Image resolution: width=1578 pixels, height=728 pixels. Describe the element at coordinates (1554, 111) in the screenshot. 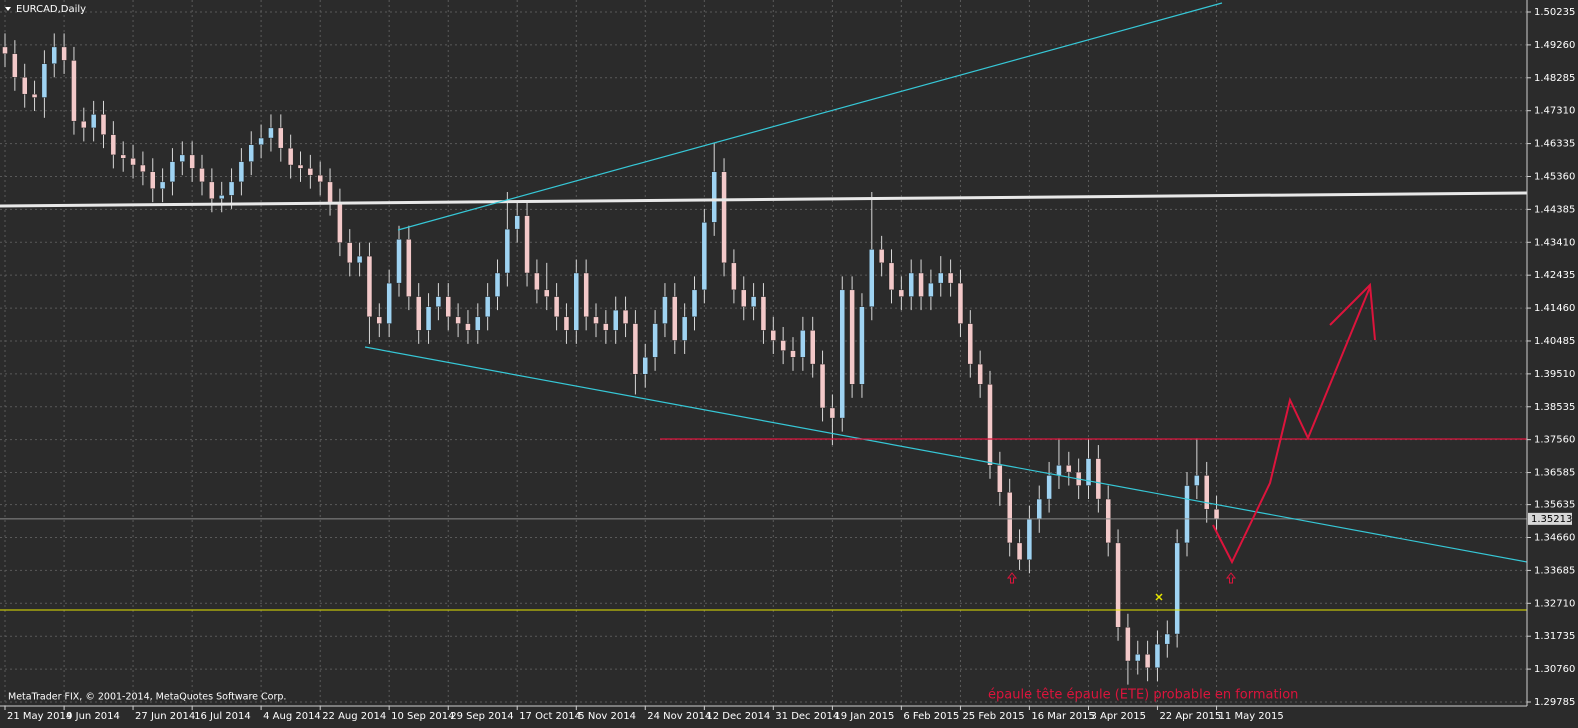

I see `y-tick-label: 1.47310` at that location.